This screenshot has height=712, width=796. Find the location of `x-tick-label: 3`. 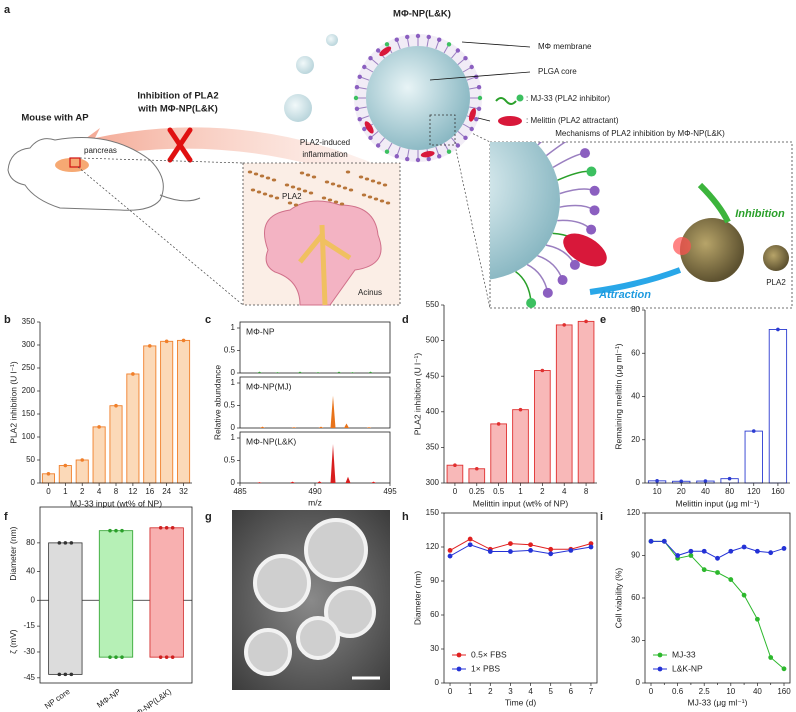

x-tick-label: 3 is located at coordinates (510, 691).